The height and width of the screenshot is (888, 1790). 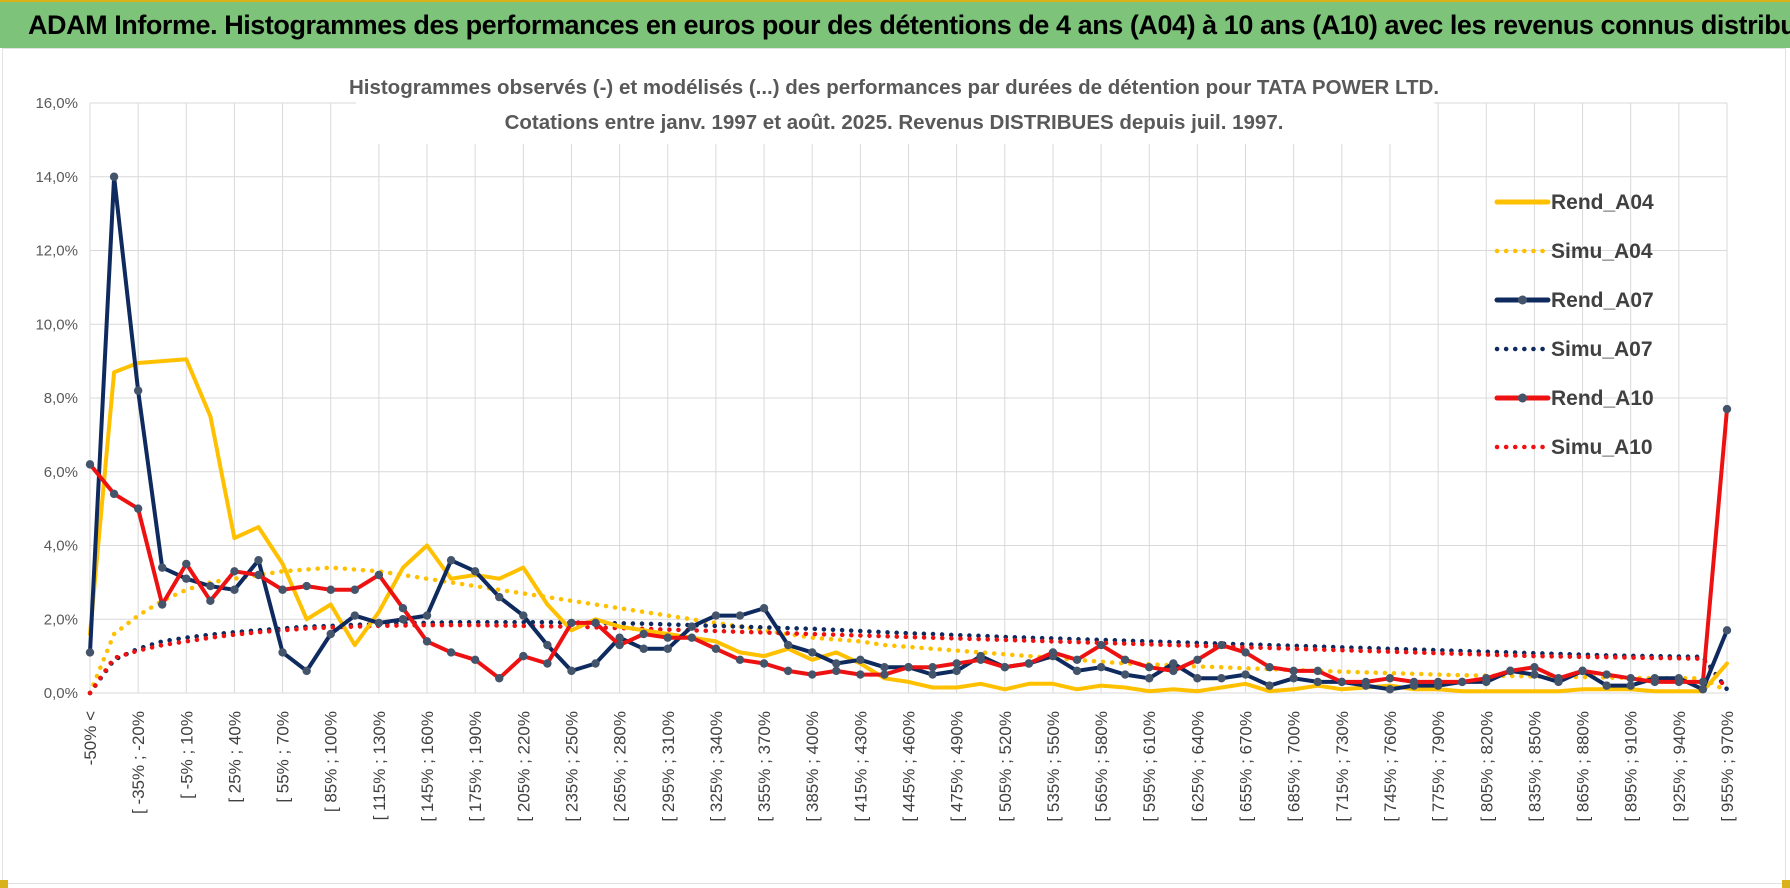 What do you see at coordinates (1101, 766) in the screenshot?
I see `x-tick-label: [ 565% ; 580%` at bounding box center [1101, 766].